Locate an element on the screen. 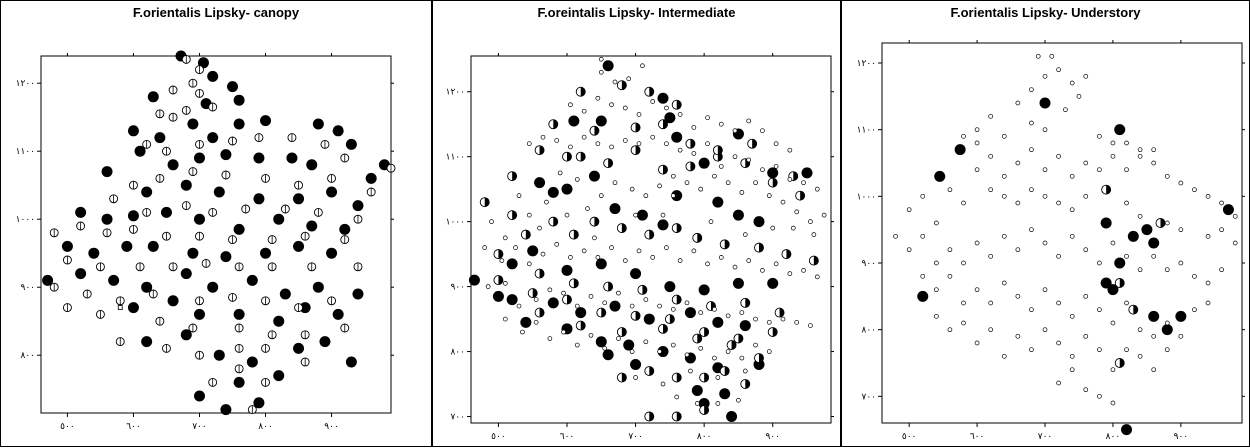 The image size is (1250, 448). x-tick-label: ٦٠٠ is located at coordinates (567, 437).